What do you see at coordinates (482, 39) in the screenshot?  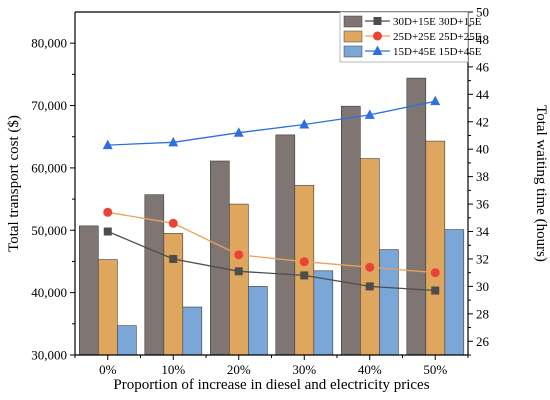 I see `y2-tick-label: 48` at bounding box center [482, 39].